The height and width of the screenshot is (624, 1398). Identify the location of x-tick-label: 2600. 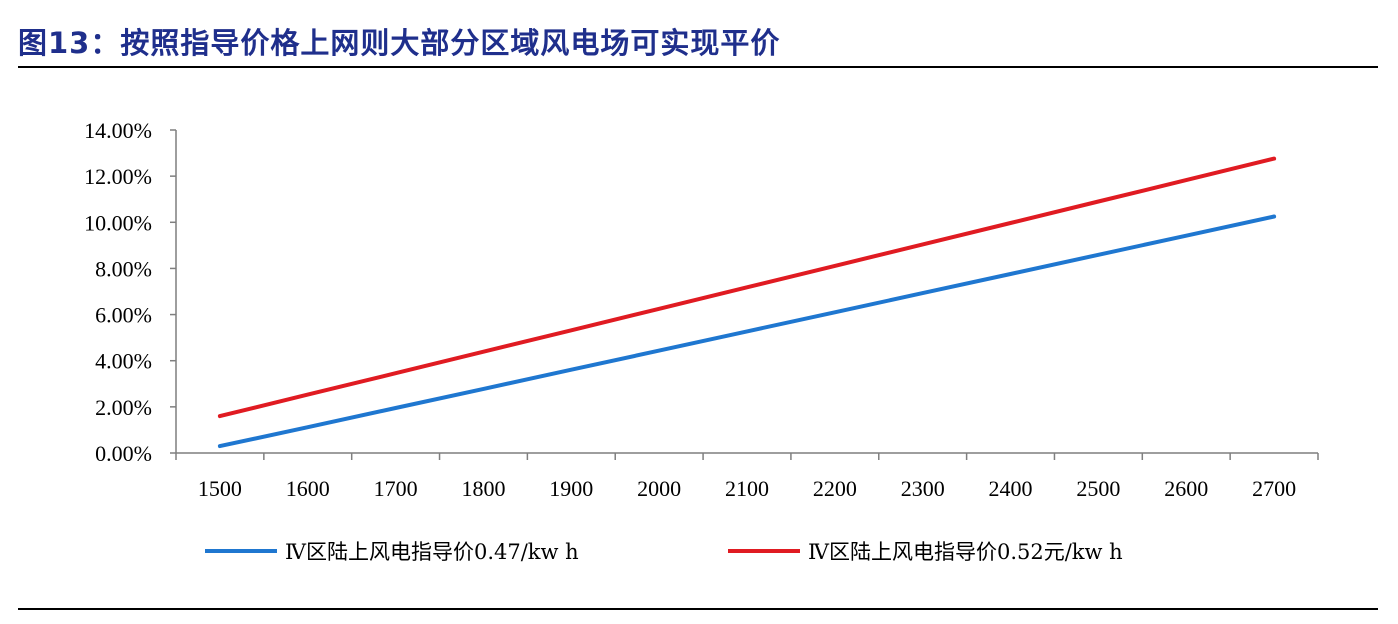
(1186, 488).